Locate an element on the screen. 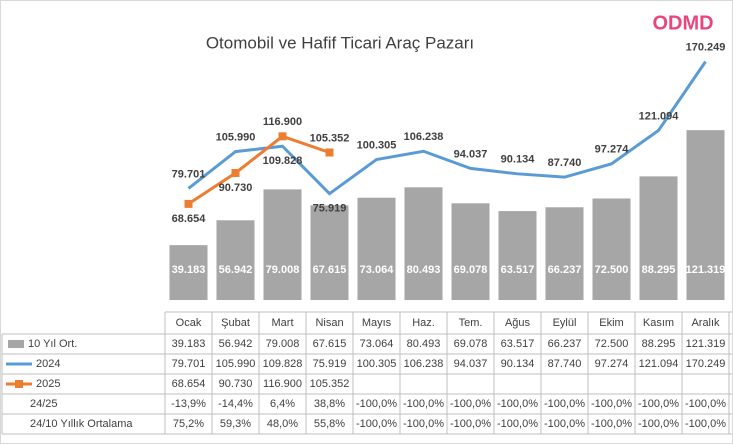  logo: ODMD is located at coordinates (682, 23).